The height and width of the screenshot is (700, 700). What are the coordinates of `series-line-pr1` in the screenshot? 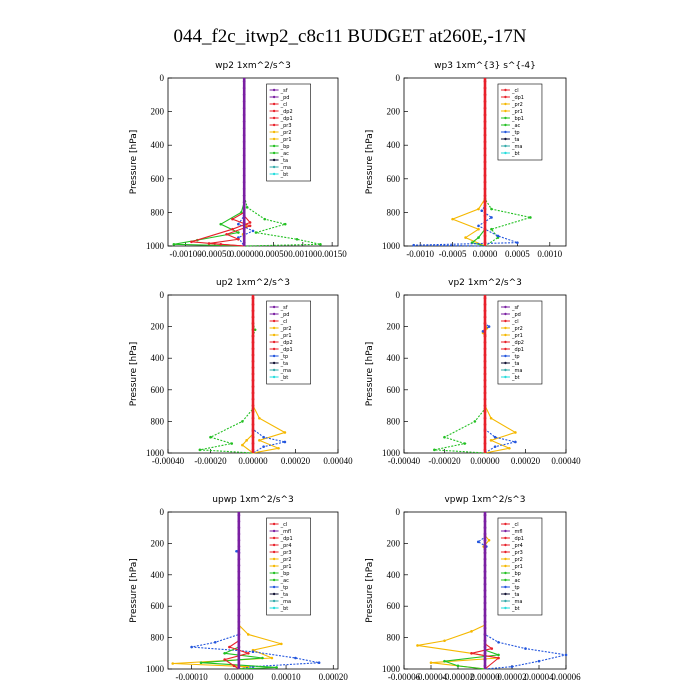 It's located at (468, 162).